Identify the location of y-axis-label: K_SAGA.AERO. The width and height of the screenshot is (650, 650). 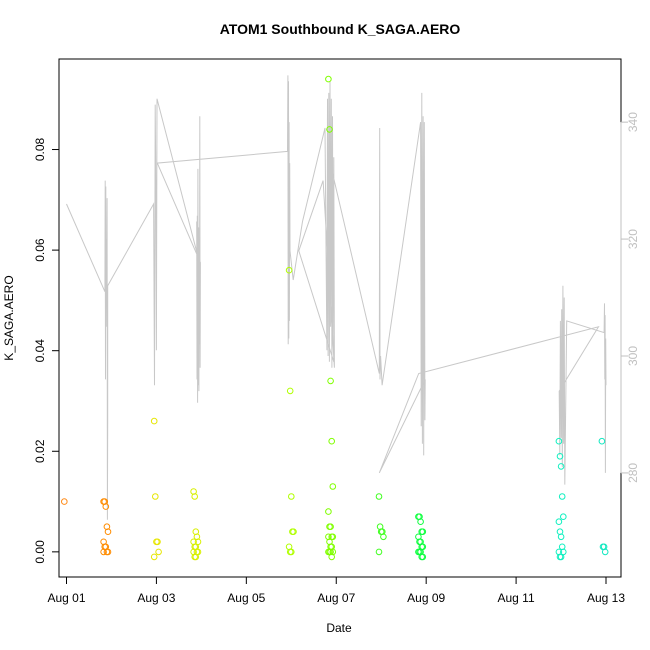
(9, 317).